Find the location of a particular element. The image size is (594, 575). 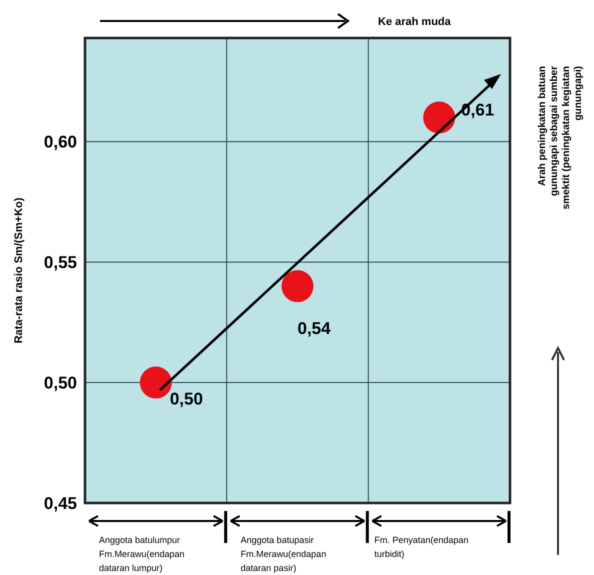

y-axis-title: Rata-rata rasio Sm/(Sm+Ko) is located at coordinates (19, 270).